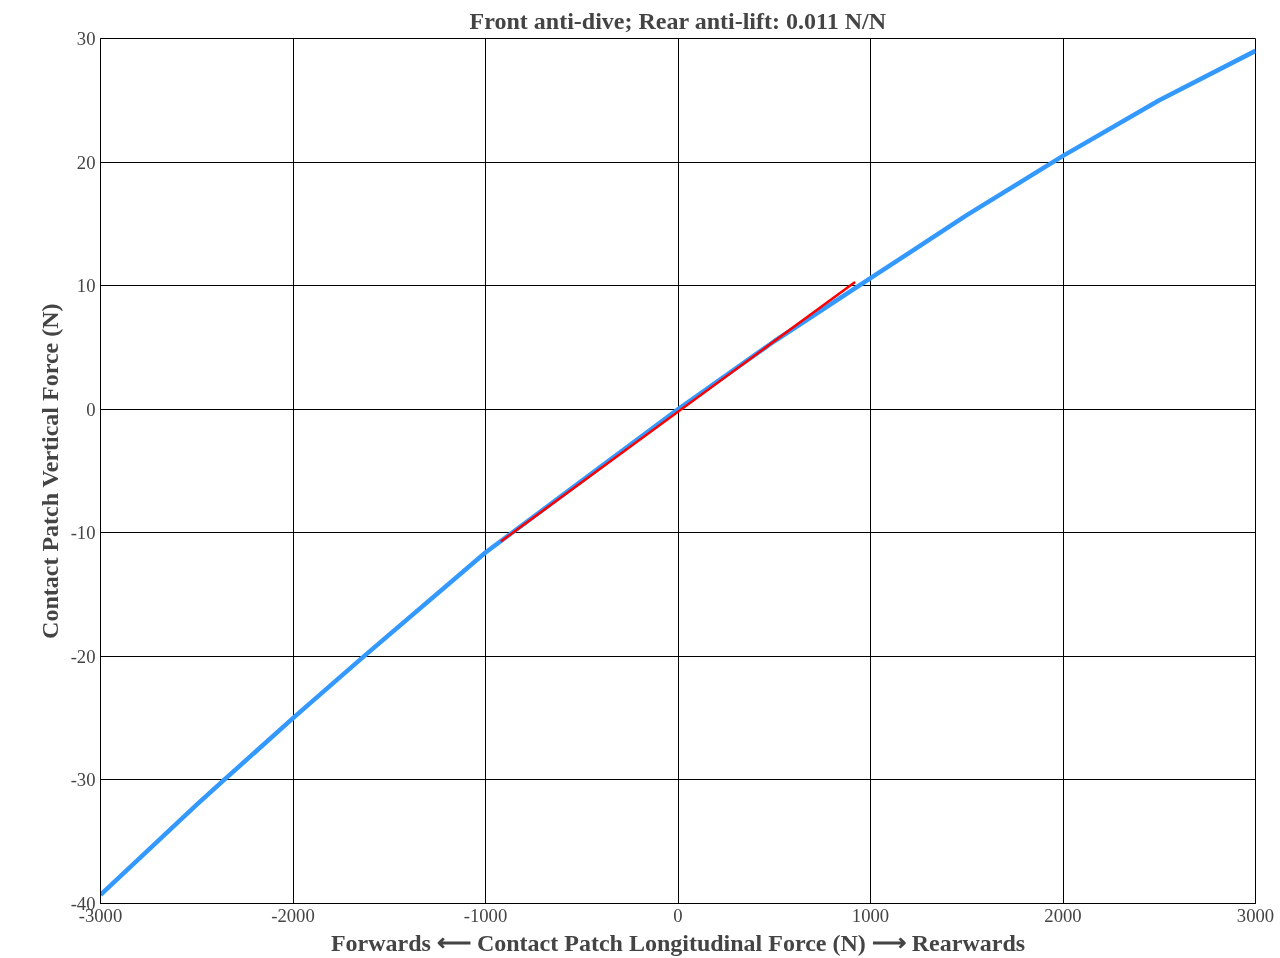 The height and width of the screenshot is (958, 1280). I want to click on y-tick-label: -20, so click(83, 656).